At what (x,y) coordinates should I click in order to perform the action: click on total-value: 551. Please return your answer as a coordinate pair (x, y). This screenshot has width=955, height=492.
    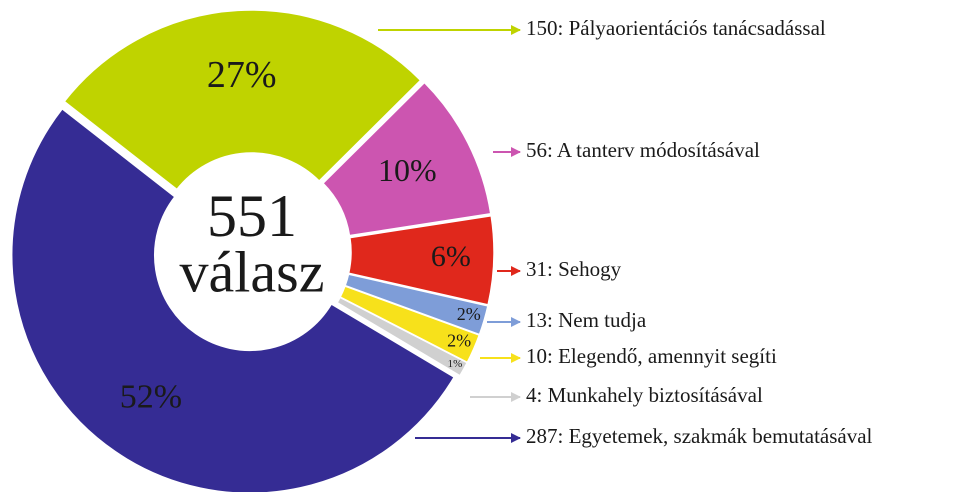
    Looking at the image, I should click on (252, 216).